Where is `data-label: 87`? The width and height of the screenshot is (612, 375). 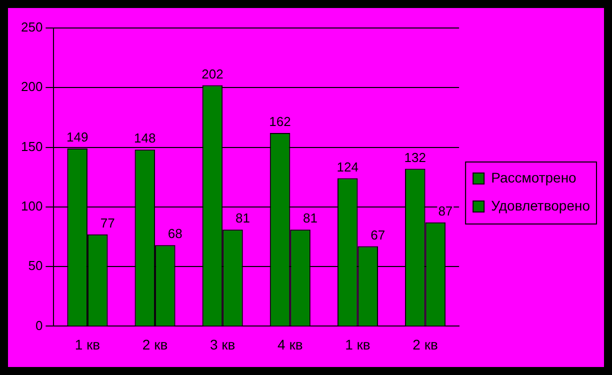
data-label: 87 is located at coordinates (445, 211).